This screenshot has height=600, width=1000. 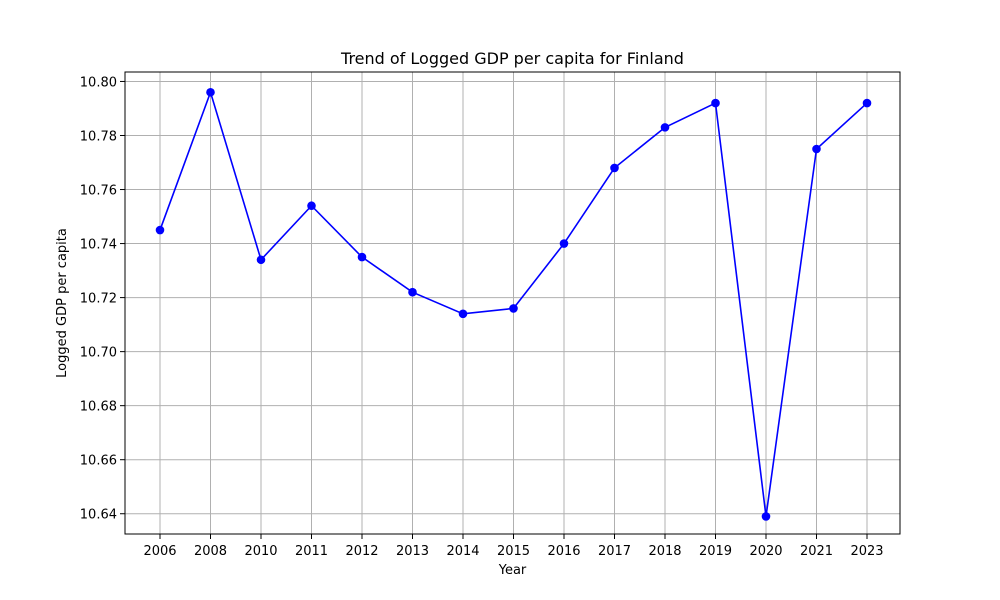 What do you see at coordinates (62, 303) in the screenshot?
I see `y-axis-label: Logged GDP per capita` at bounding box center [62, 303].